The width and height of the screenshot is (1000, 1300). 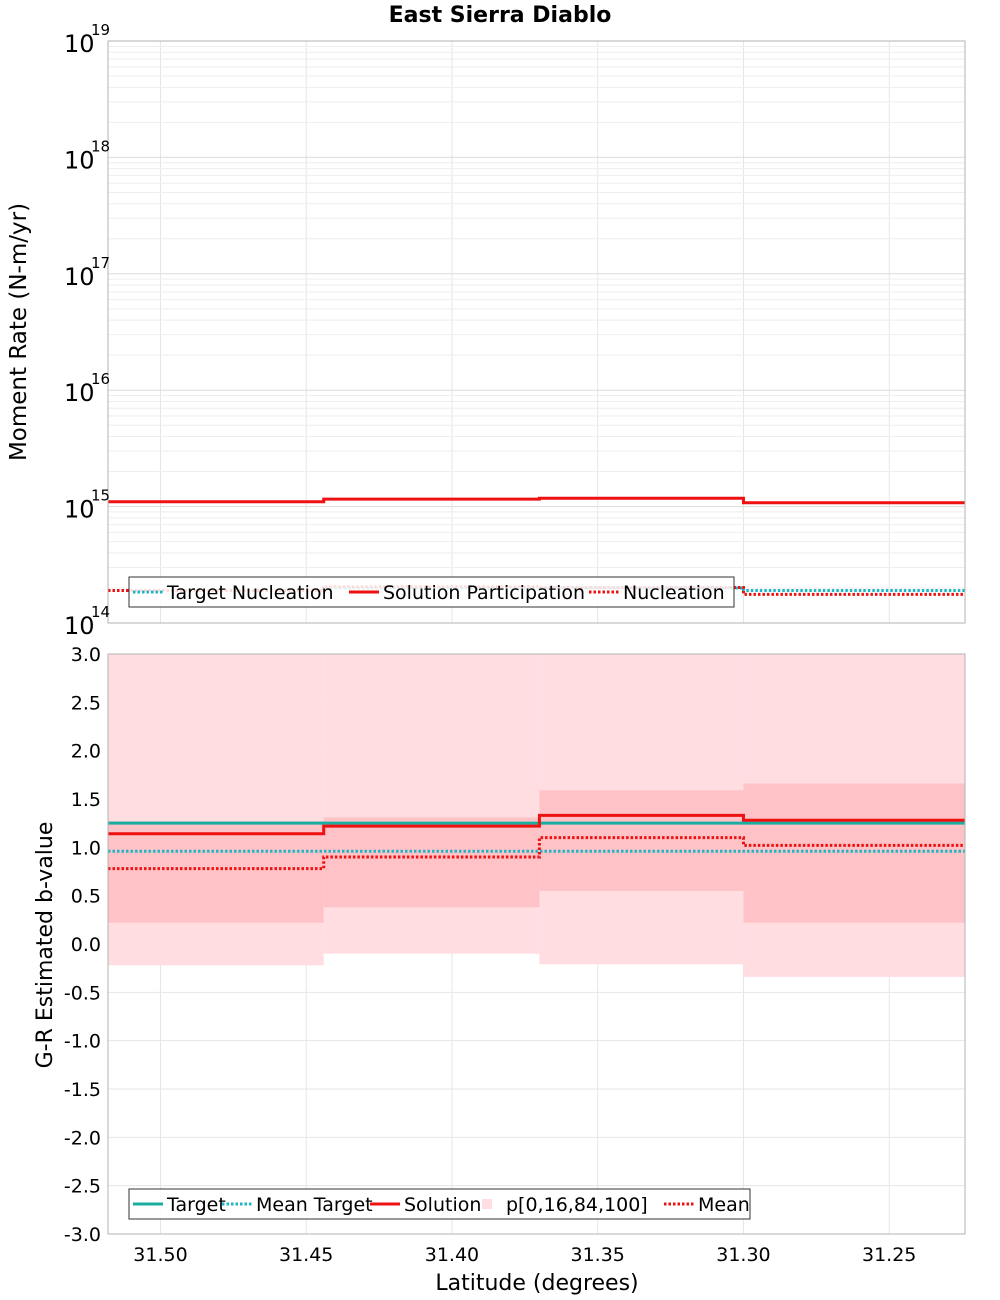 What do you see at coordinates (160, 1255) in the screenshot?
I see `x-tick-0: 31.50` at bounding box center [160, 1255].